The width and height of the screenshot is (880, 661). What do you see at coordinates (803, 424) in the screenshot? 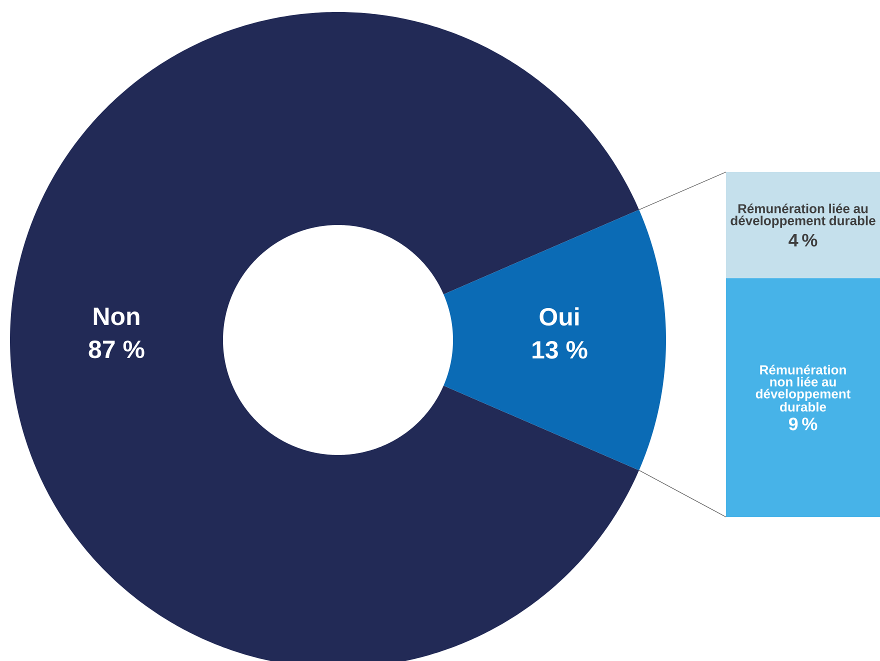
I see `data-label: 9 %` at bounding box center [803, 424].